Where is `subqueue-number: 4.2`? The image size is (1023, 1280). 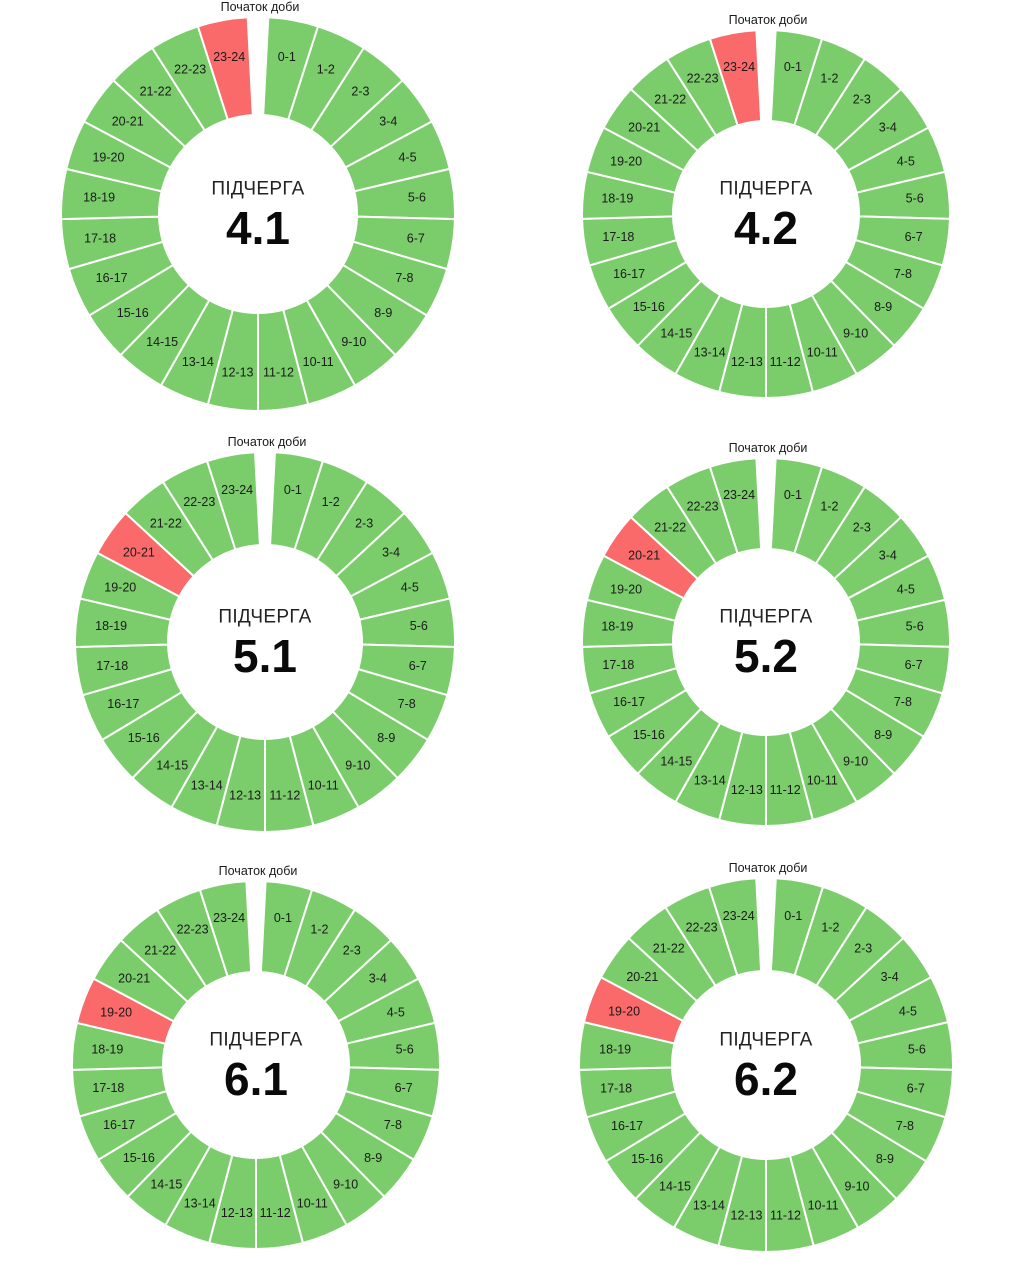 subqueue-number: 4.2 is located at coordinates (766, 228).